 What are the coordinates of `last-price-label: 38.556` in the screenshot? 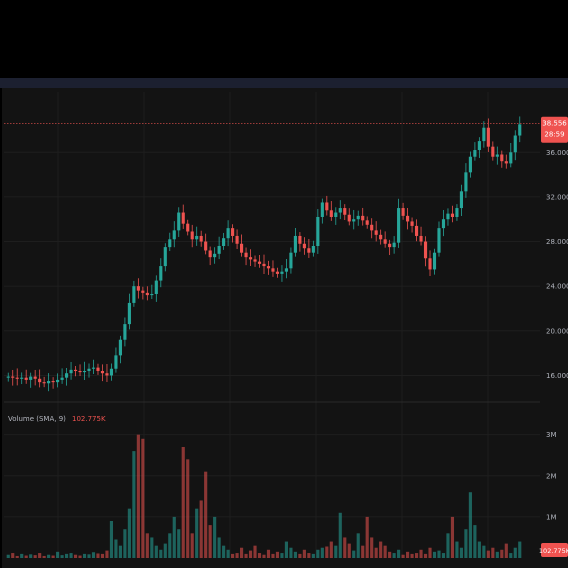 It's located at (554, 124).